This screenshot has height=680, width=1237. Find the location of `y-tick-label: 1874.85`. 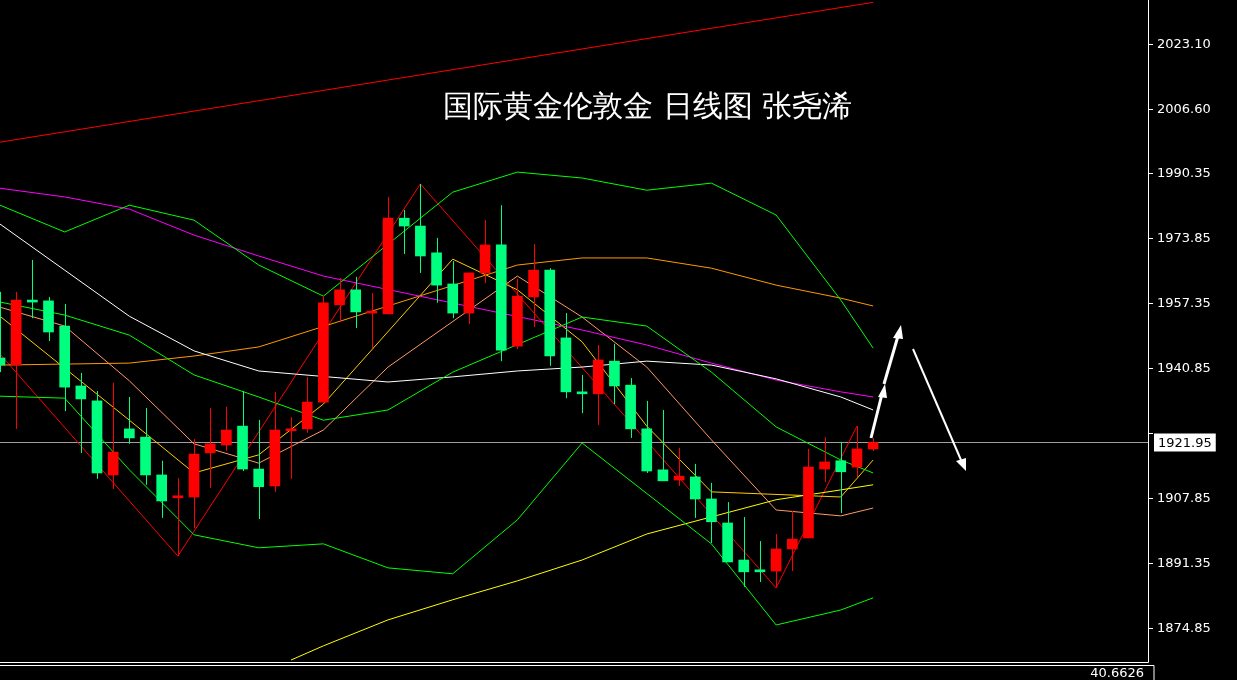

y-tick-label: 1874.85 is located at coordinates (1184, 627).